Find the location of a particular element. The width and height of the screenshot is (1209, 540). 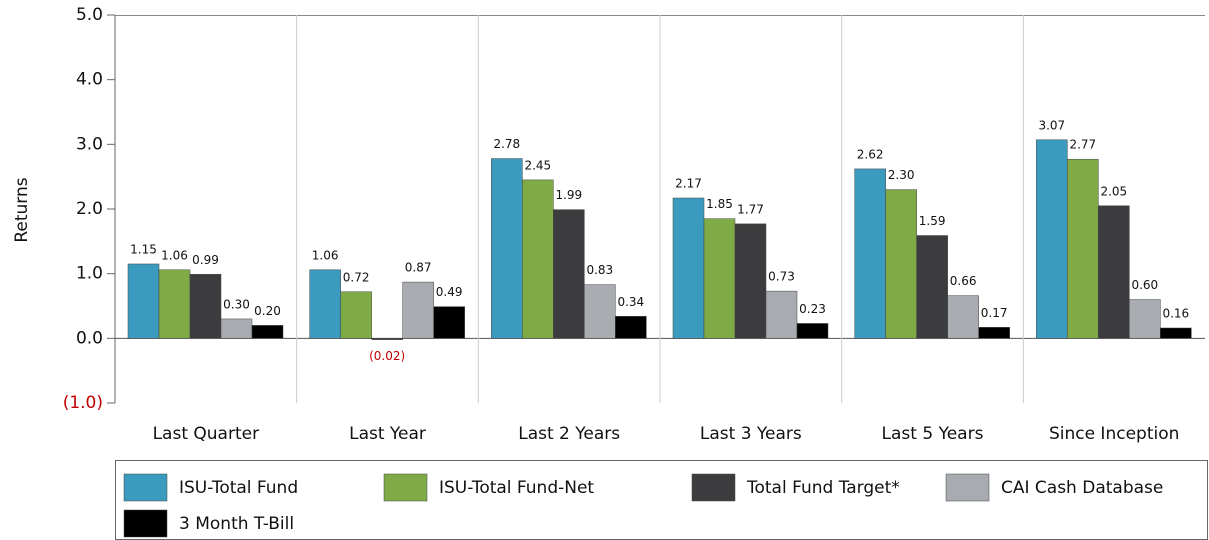

legend-label: CAI Cash Database is located at coordinates (1082, 488).